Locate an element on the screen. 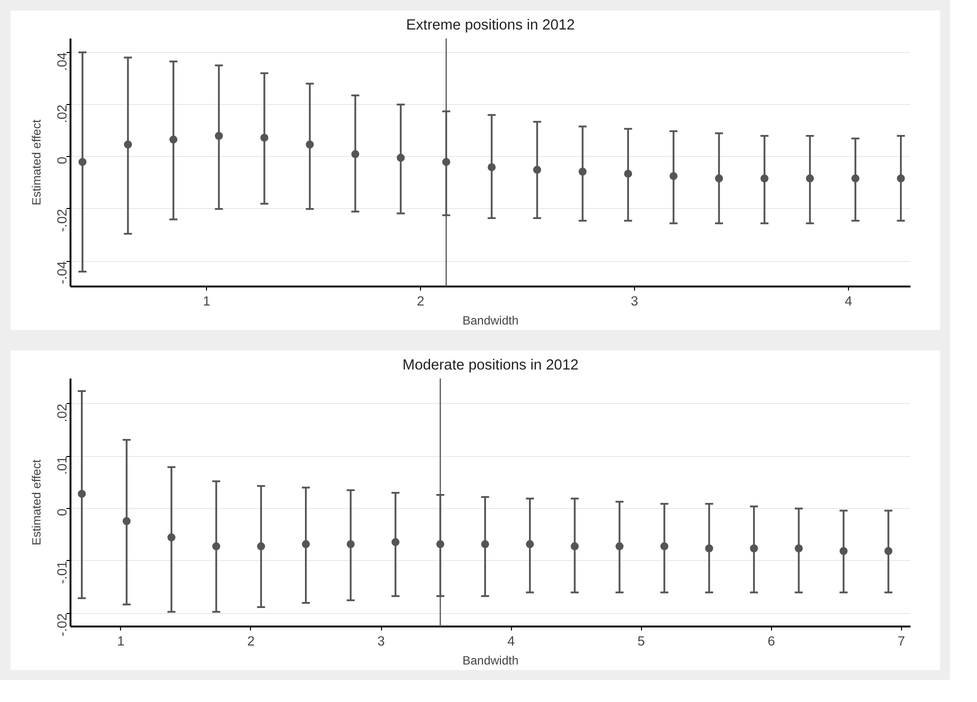 The image size is (977, 702). chart-title: Extreme positions in 2012 is located at coordinates (490, 26).